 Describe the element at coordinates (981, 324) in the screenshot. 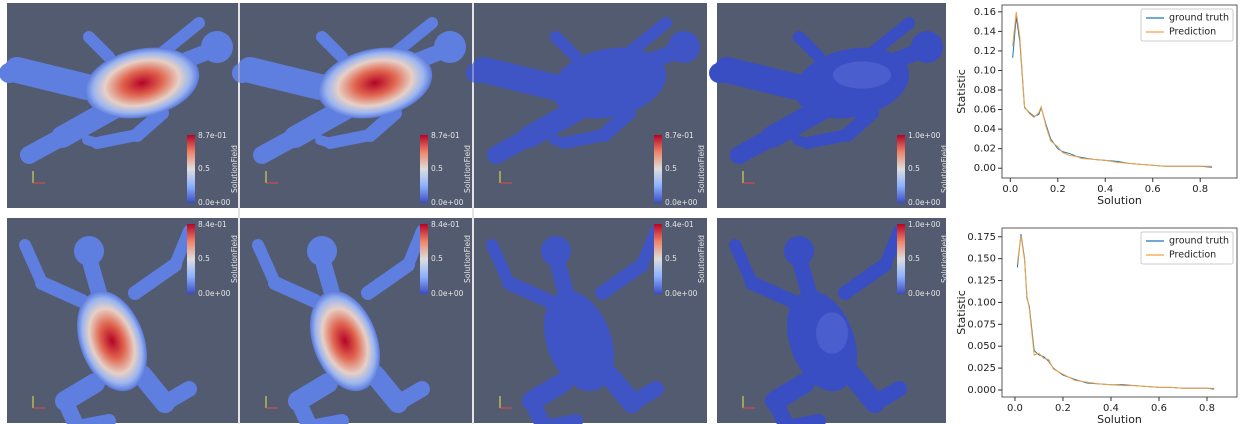

I see `y-tick-label: 0.075` at that location.